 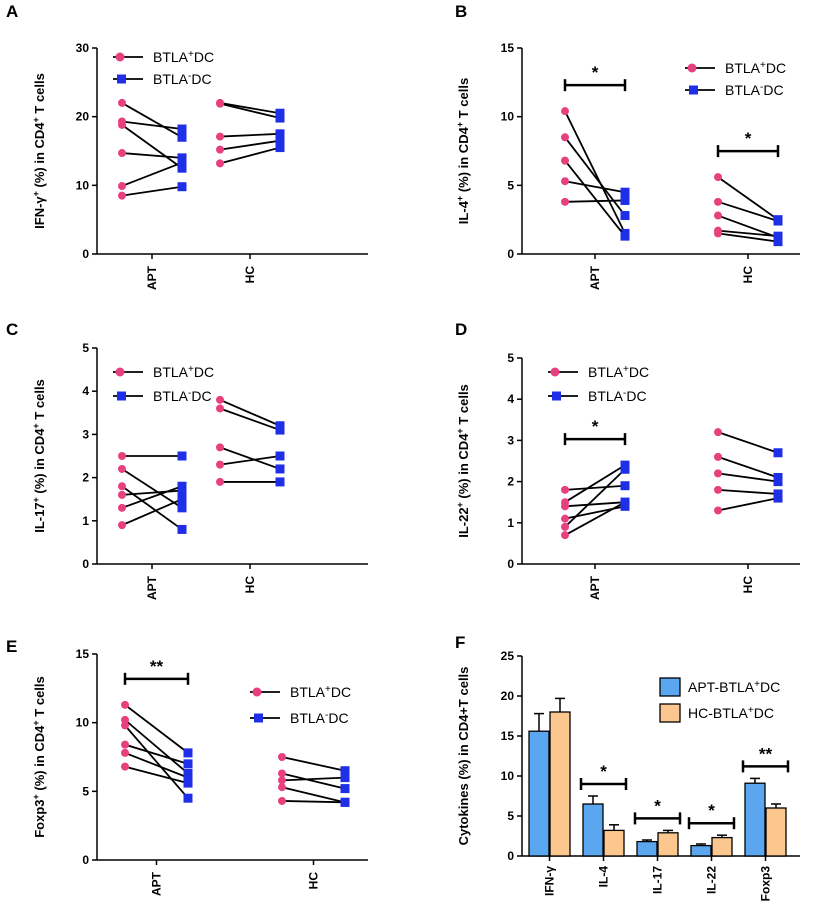 What do you see at coordinates (510, 185) in the screenshot?
I see `y-tick-label: 5` at bounding box center [510, 185].